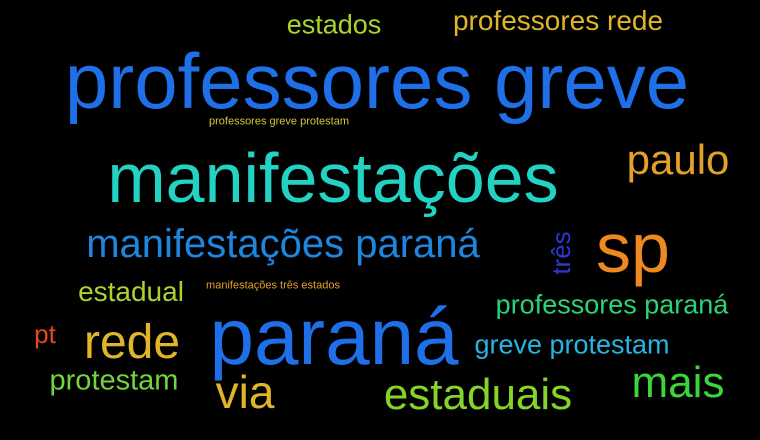  I want to click on word-manifestacoes: manifestações, so click(333, 178).